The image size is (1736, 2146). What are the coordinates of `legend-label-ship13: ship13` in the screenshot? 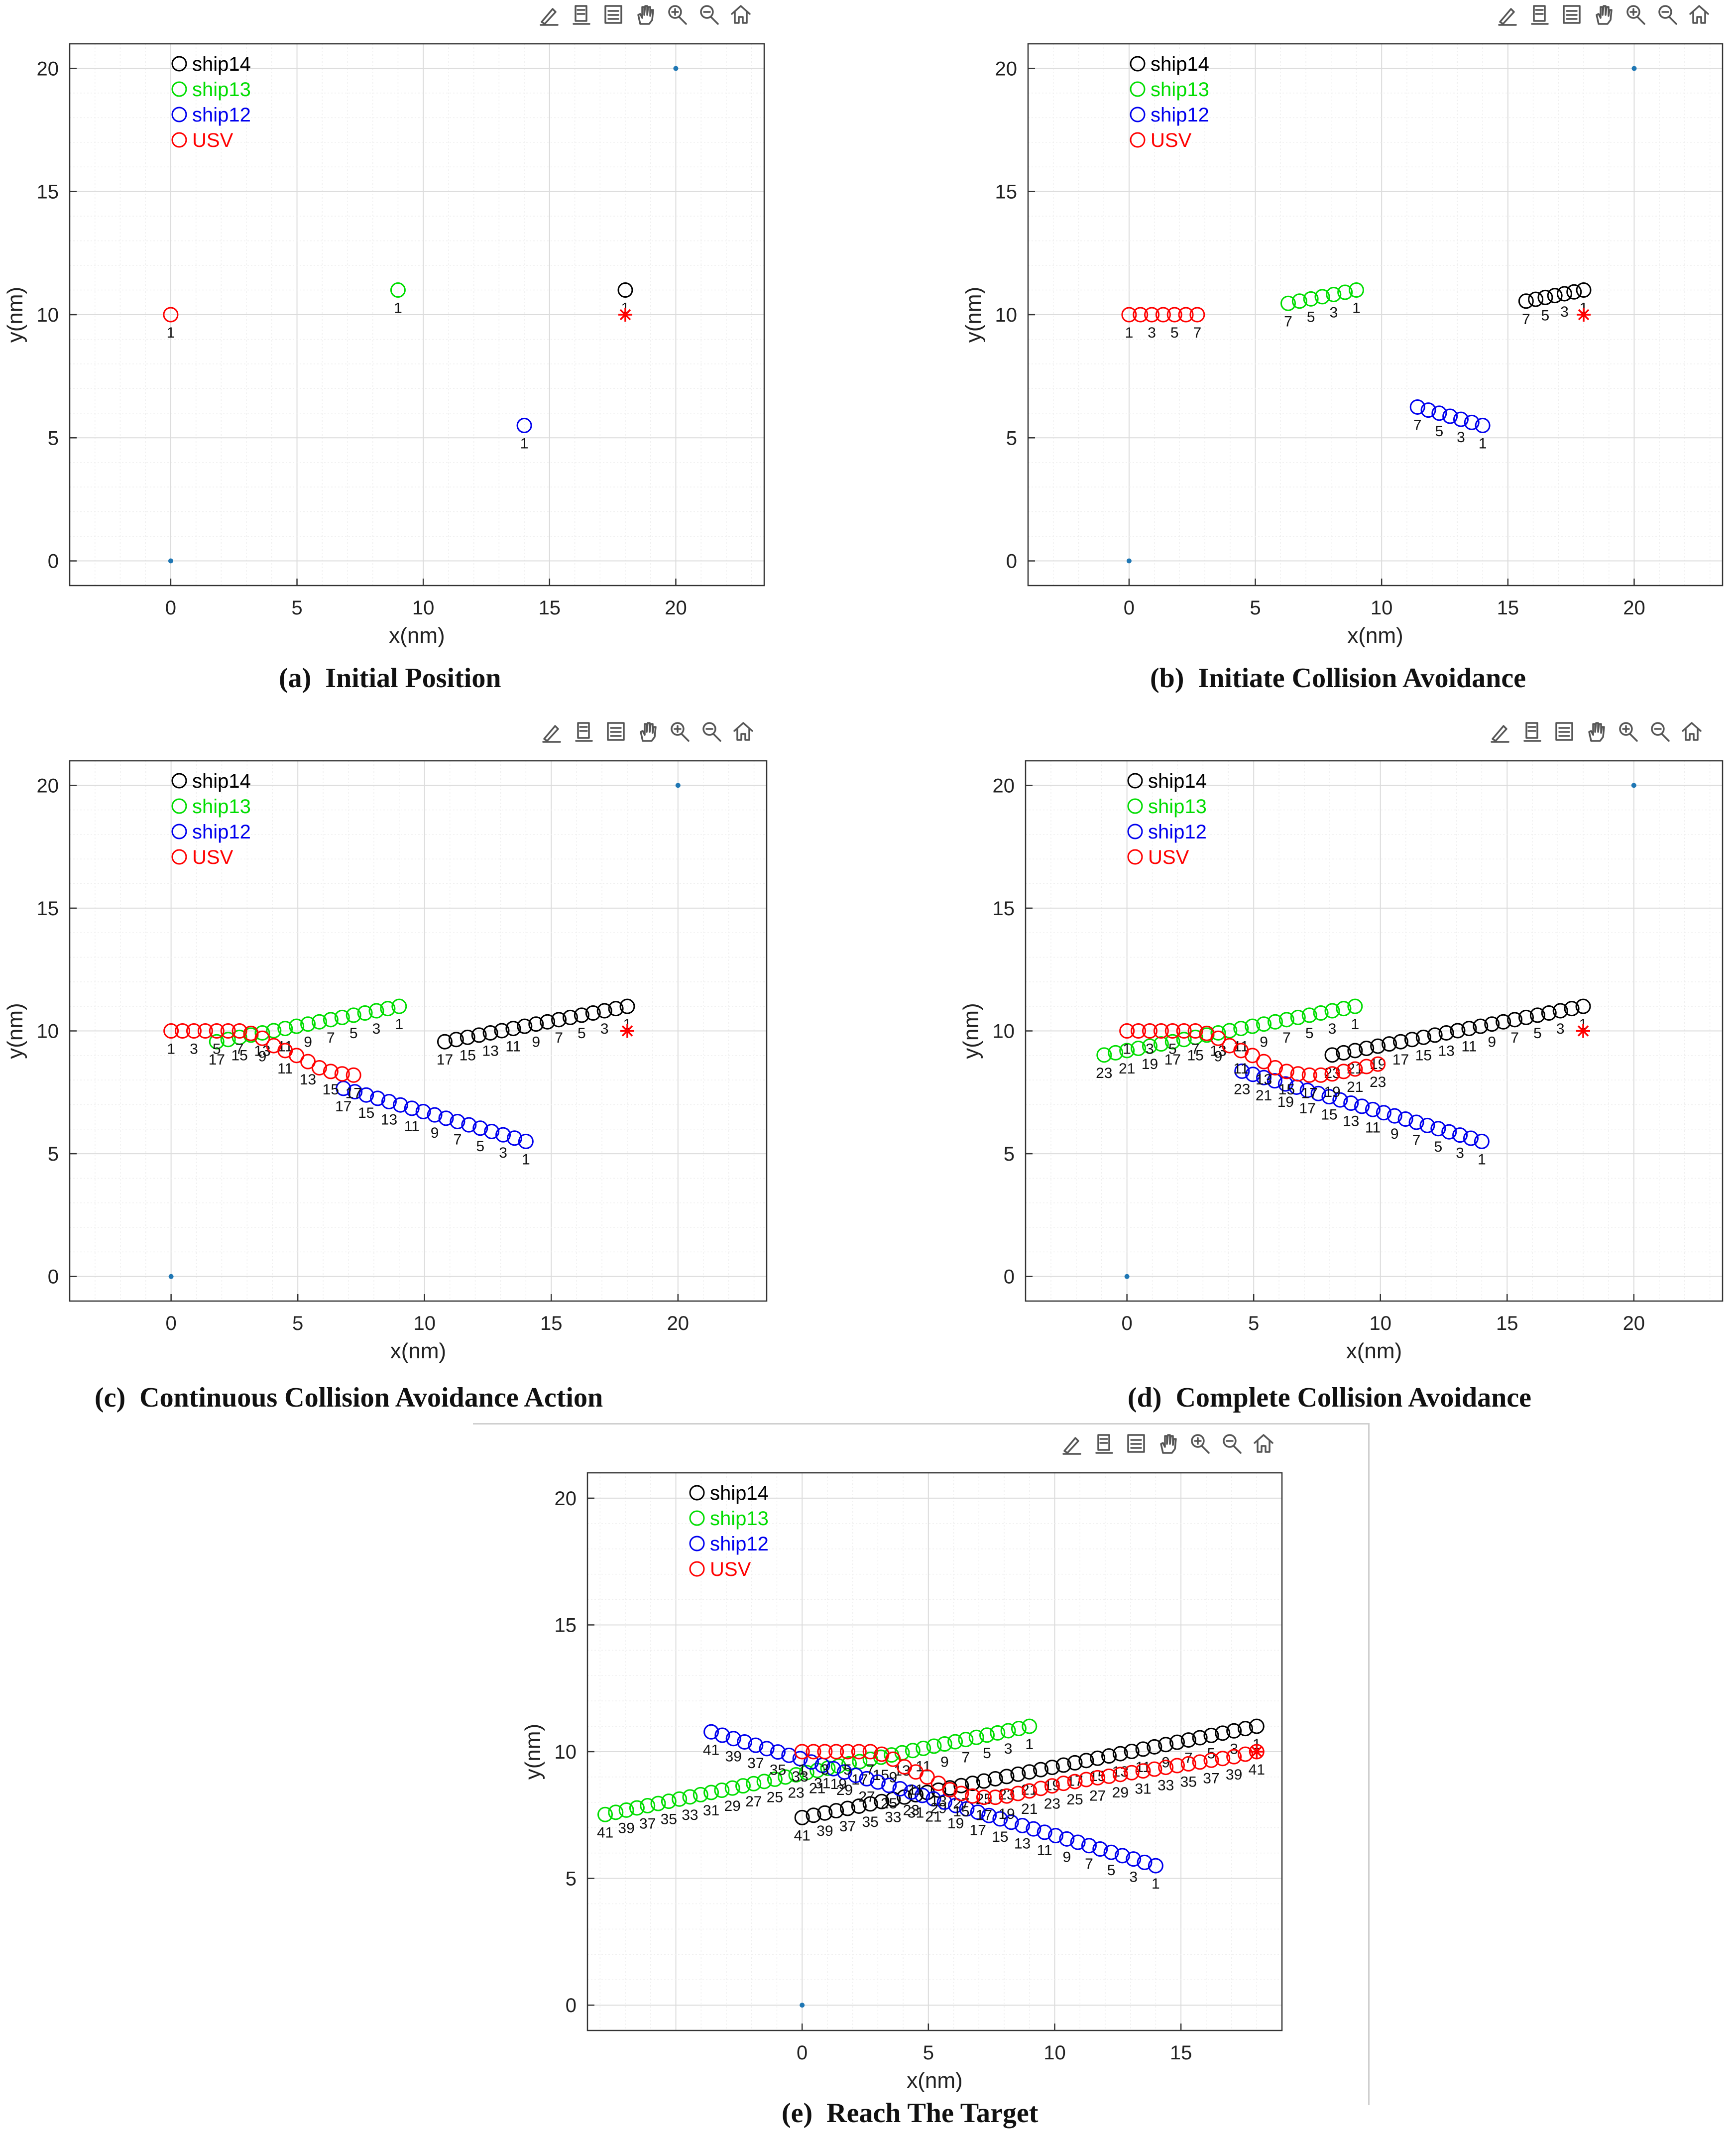 It's located at (222, 90).